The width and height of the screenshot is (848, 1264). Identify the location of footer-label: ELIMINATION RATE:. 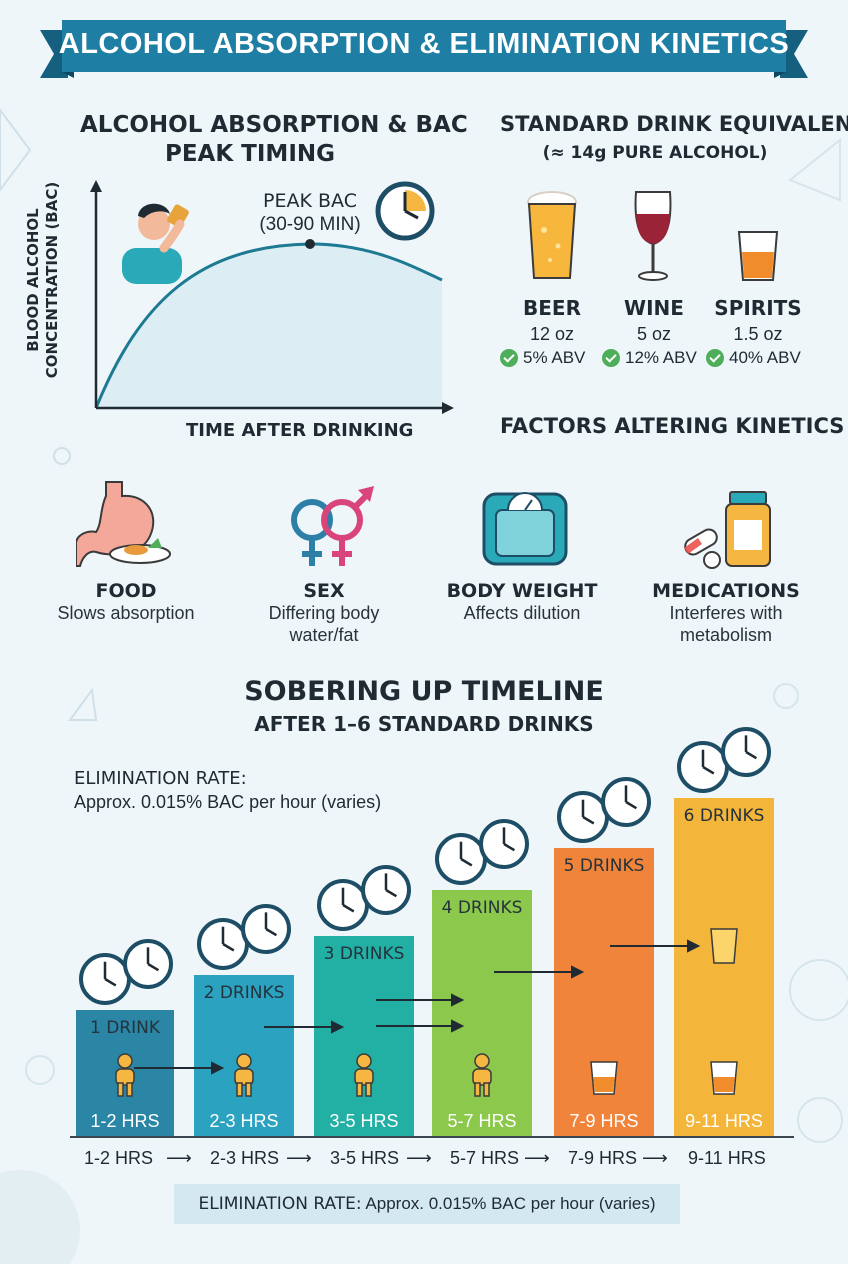
(280, 1204).